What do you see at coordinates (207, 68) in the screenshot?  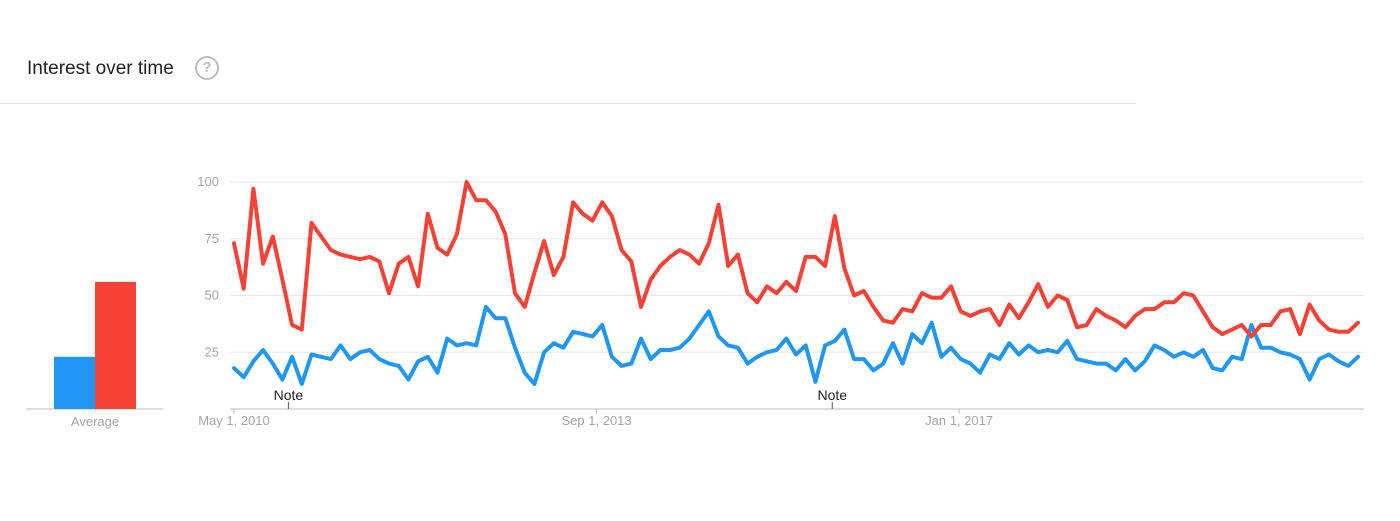 I see `help-icon: ?` at bounding box center [207, 68].